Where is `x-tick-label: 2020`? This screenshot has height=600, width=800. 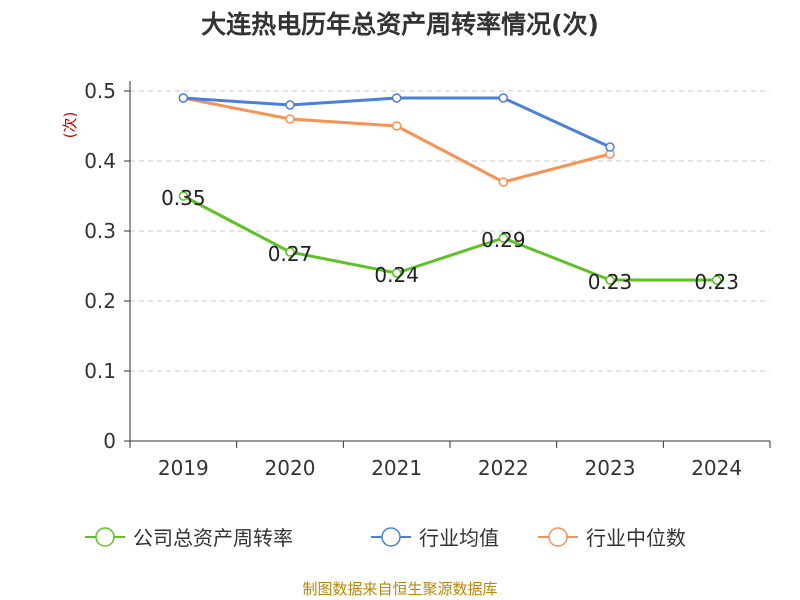
x-tick-label: 2020 is located at coordinates (290, 468).